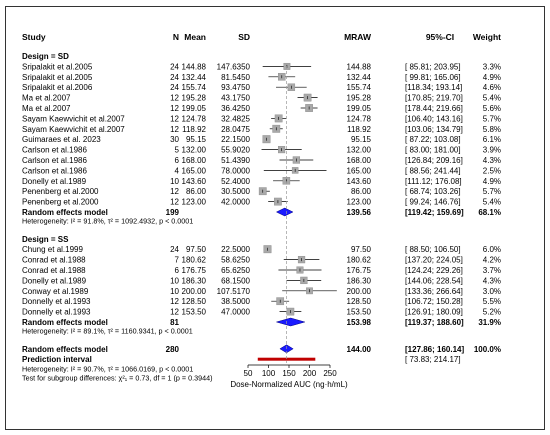 This screenshot has width=550, height=435. I want to click on study-label: Sayam Kaewvichit et al.2007, so click(73, 118).